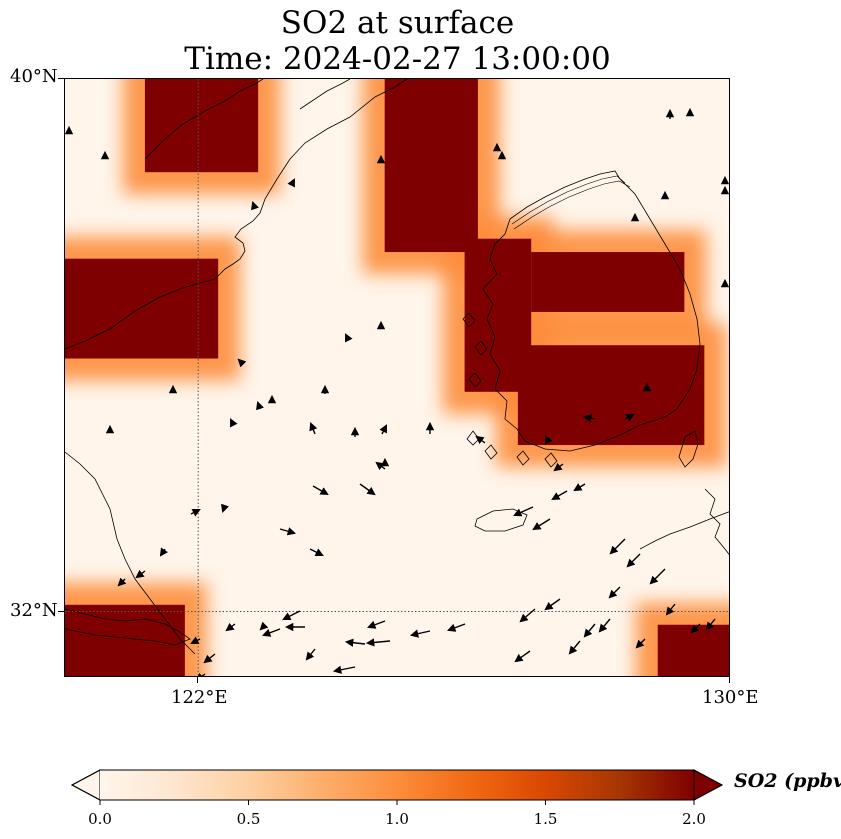  What do you see at coordinates (142, 308) in the screenshot?
I see `so2-hotspot-north-china-coast-west` at bounding box center [142, 308].